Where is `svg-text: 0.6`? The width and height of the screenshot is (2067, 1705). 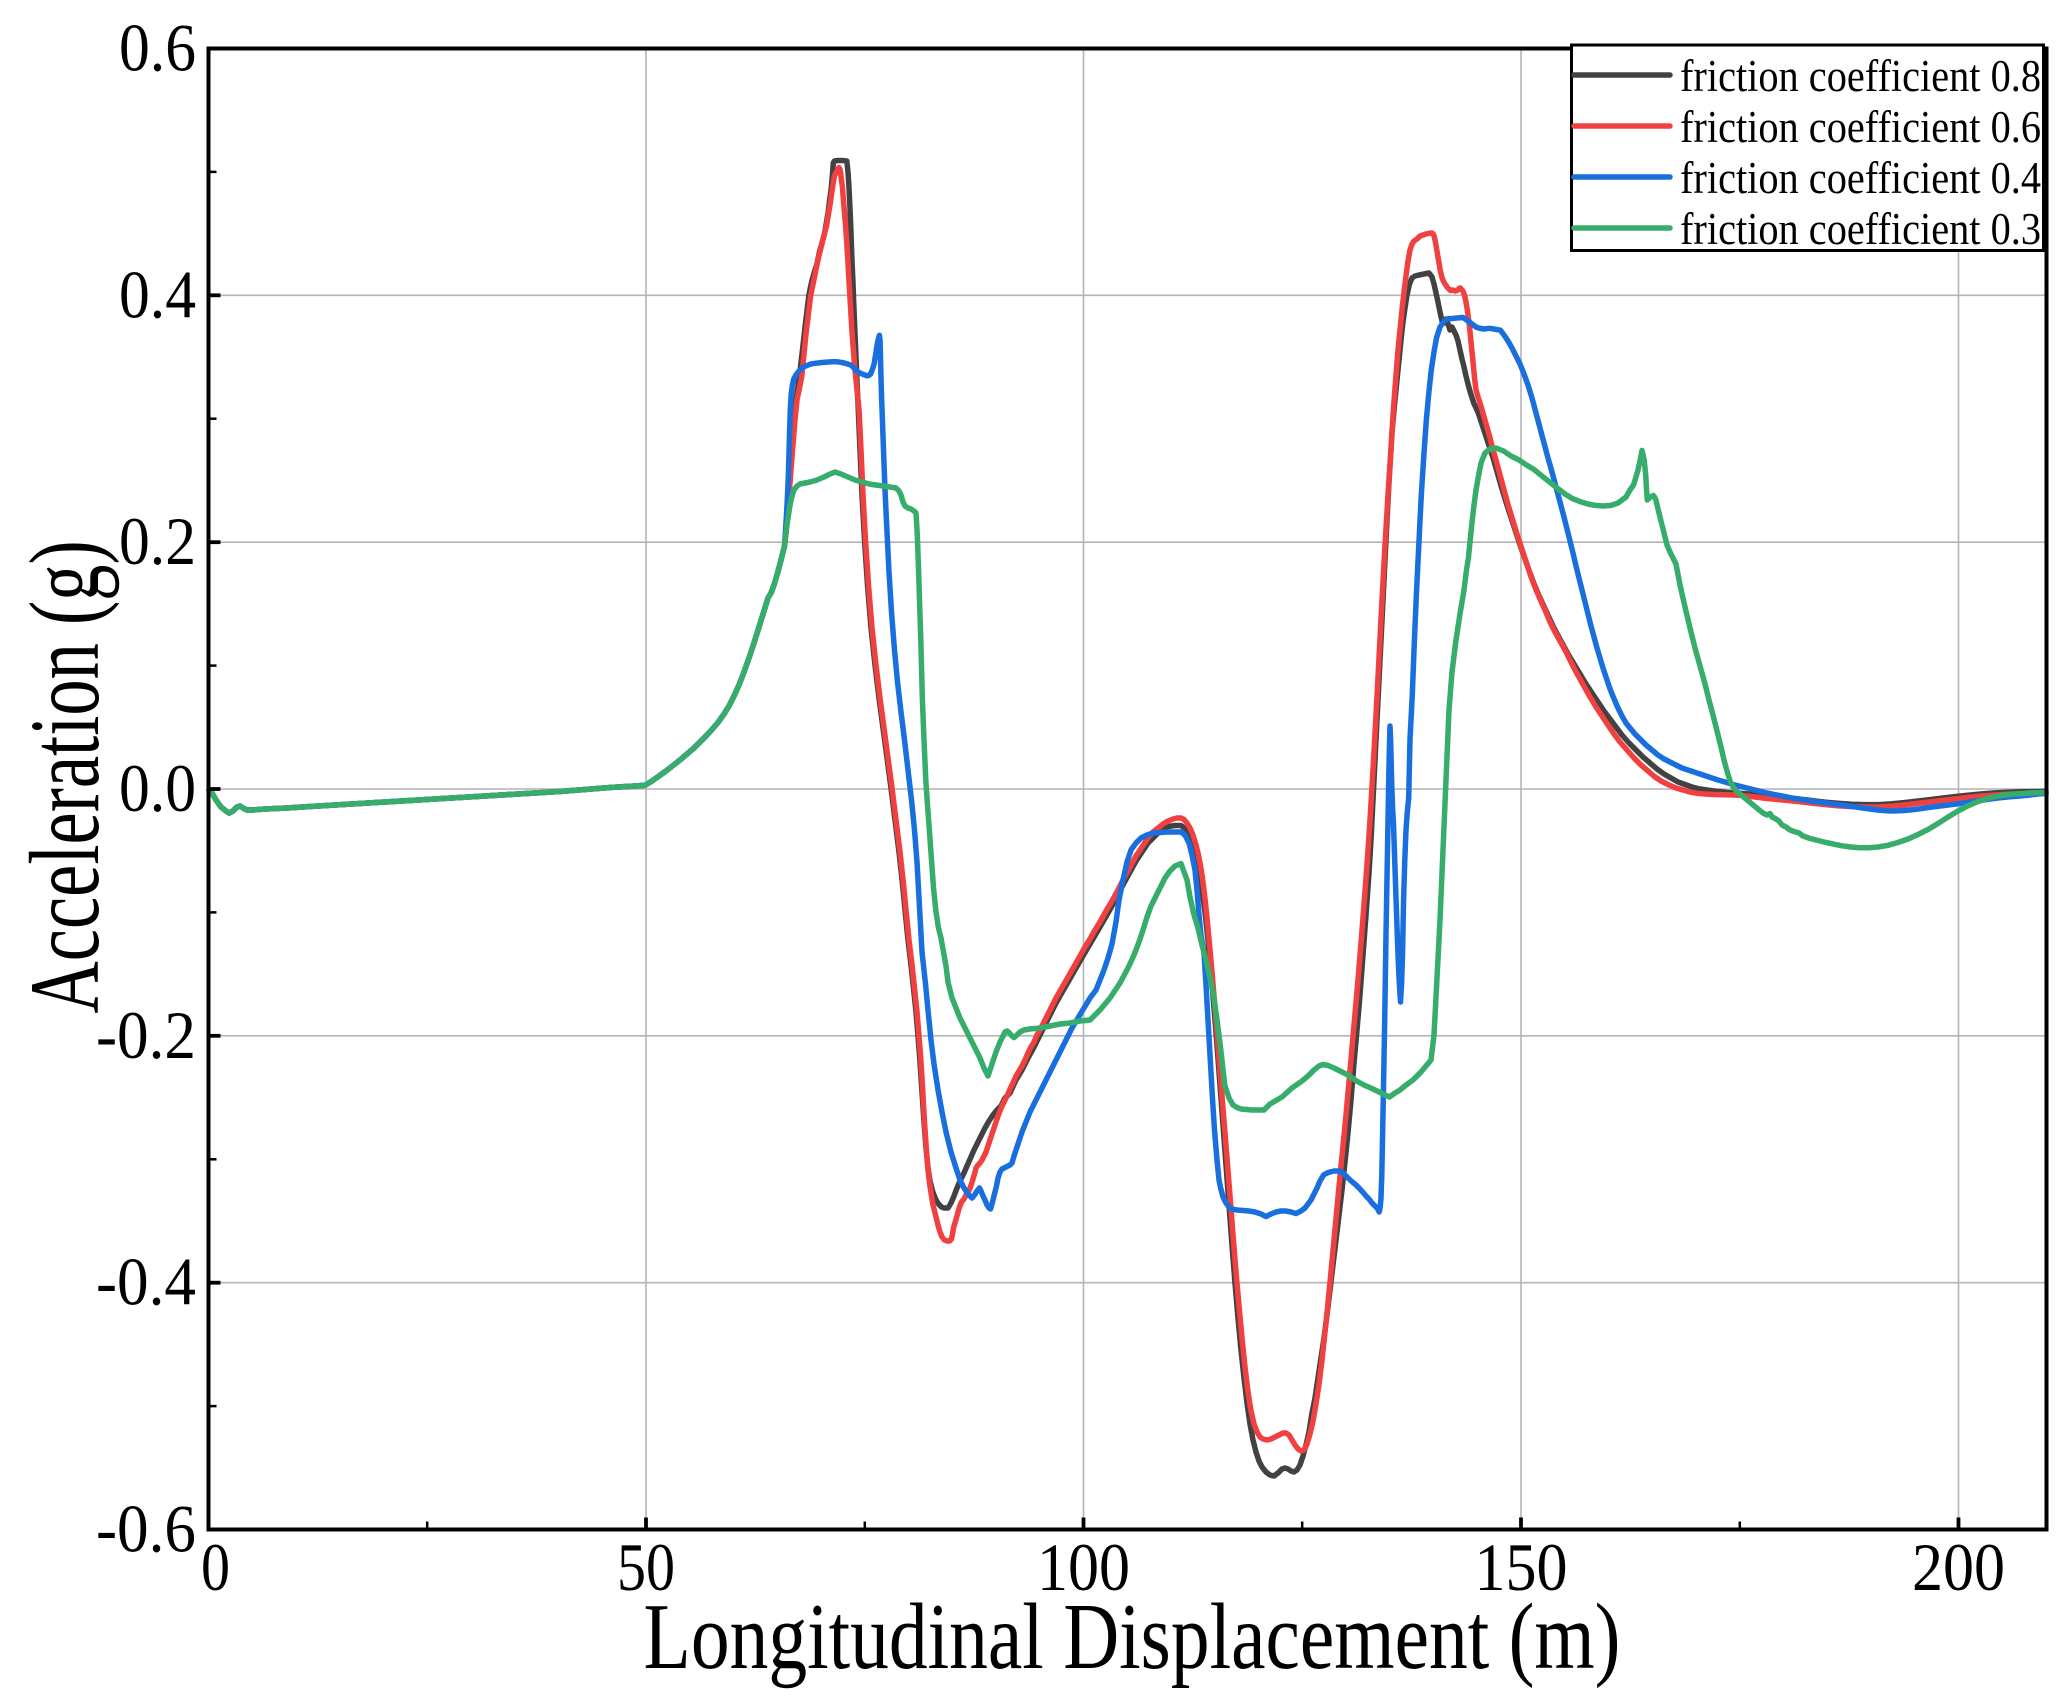 svg-text: 0.6 is located at coordinates (157, 48).